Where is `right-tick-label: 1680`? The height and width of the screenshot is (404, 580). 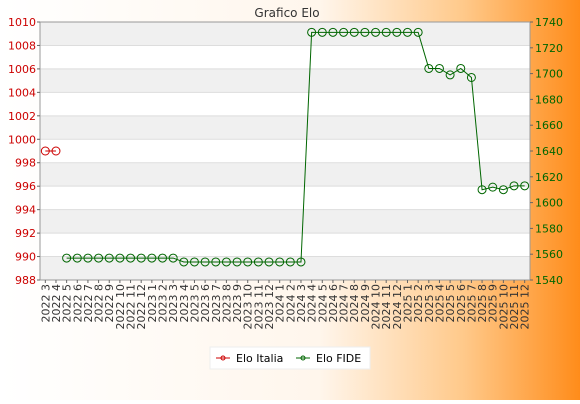 right-tick-label: 1680 is located at coordinates (549, 99).